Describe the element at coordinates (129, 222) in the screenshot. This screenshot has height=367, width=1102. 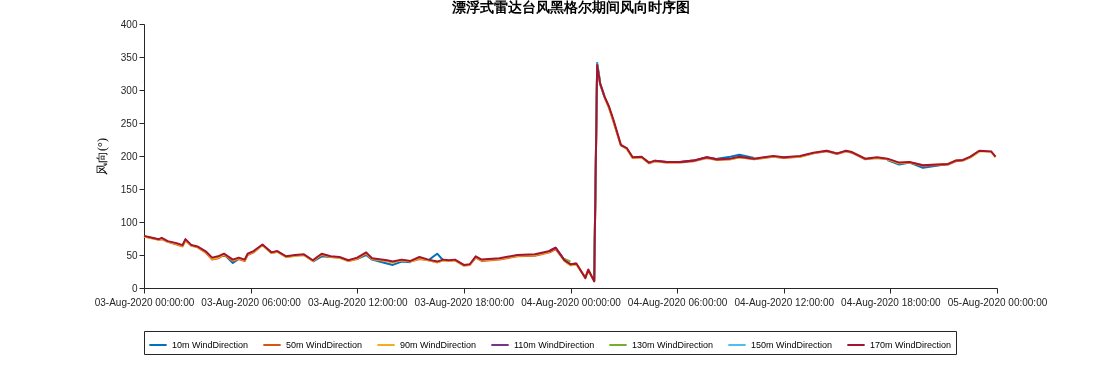
I see `y-tick-label: 100` at that location.